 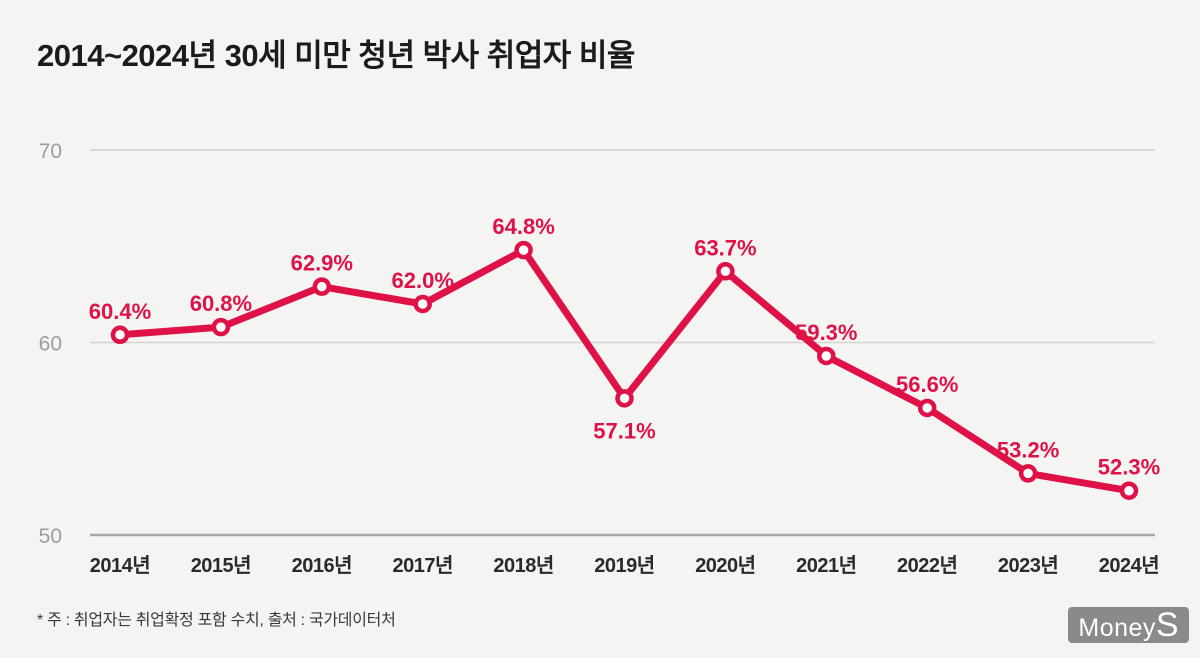 What do you see at coordinates (826, 332) in the screenshot?
I see `data-label-2021년: 59.3%` at bounding box center [826, 332].